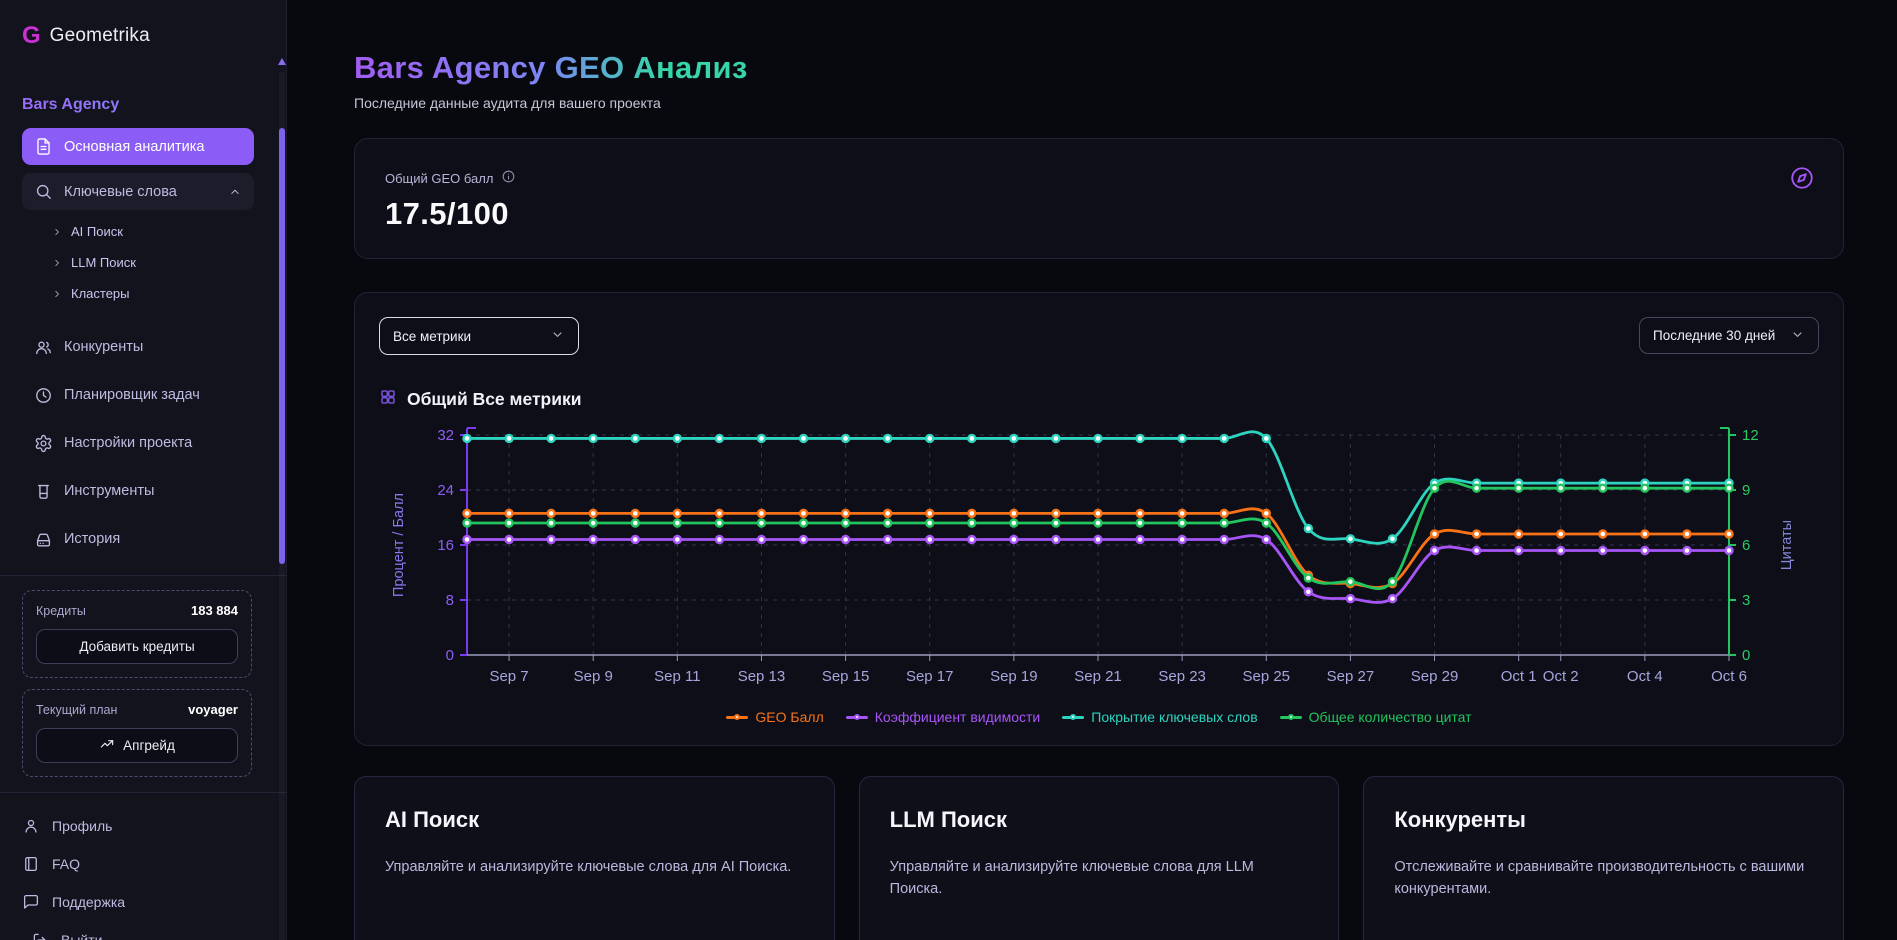  Describe the element at coordinates (1519, 676) in the screenshot. I see `svg-text: Oct 1` at that location.